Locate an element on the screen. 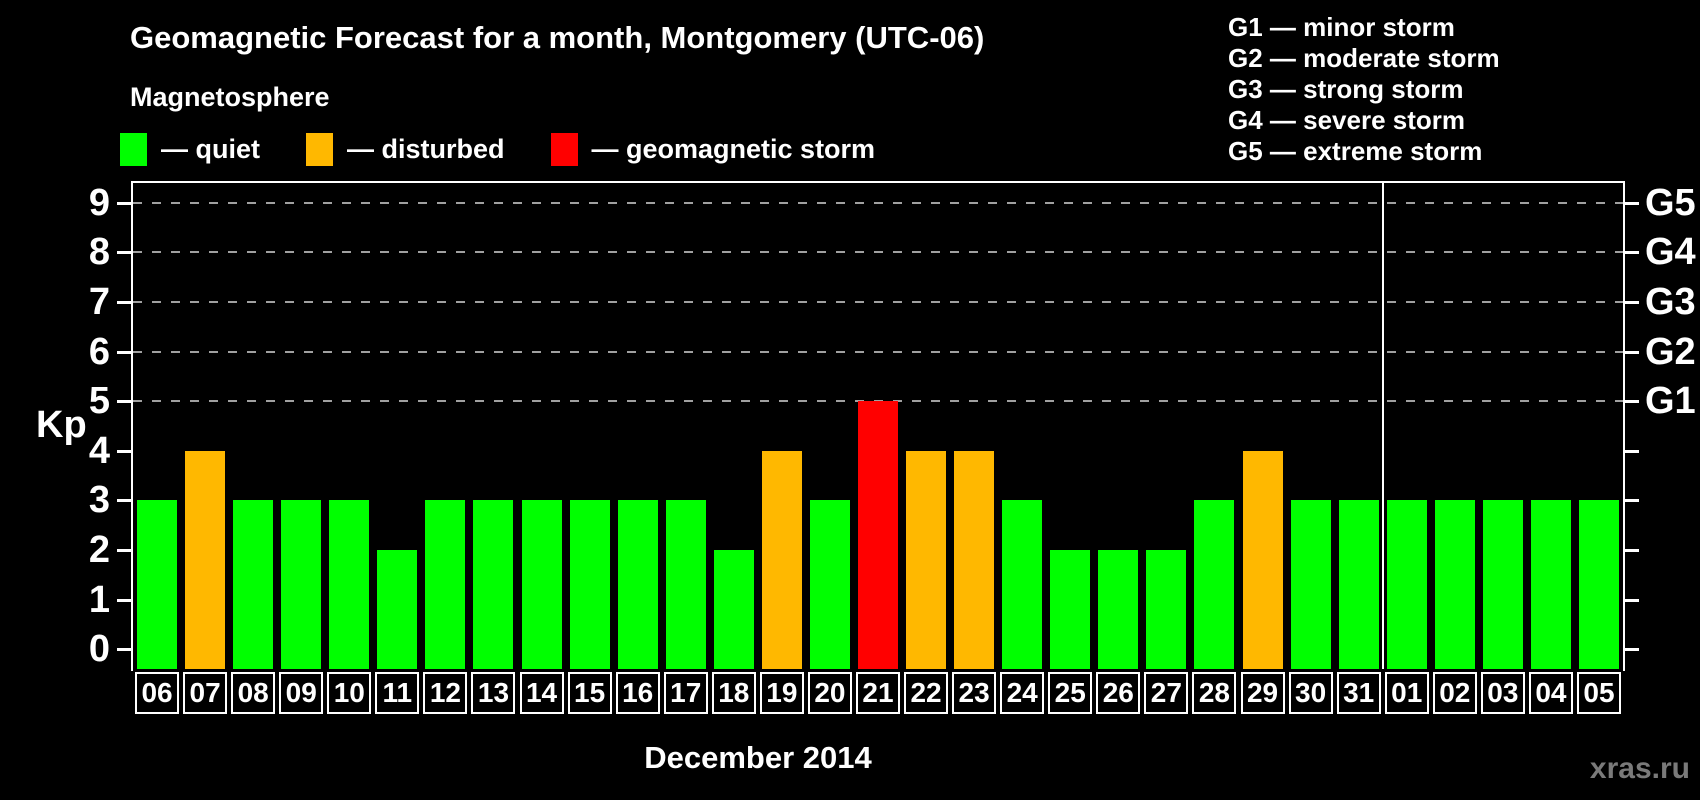 Image resolution: width=1700 pixels, height=800 pixels. date-label-06: 06 is located at coordinates (157, 693).